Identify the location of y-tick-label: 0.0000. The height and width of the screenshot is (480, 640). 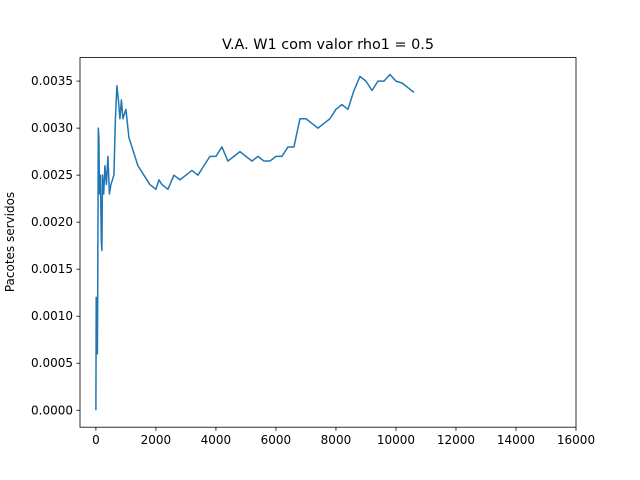
(52, 410).